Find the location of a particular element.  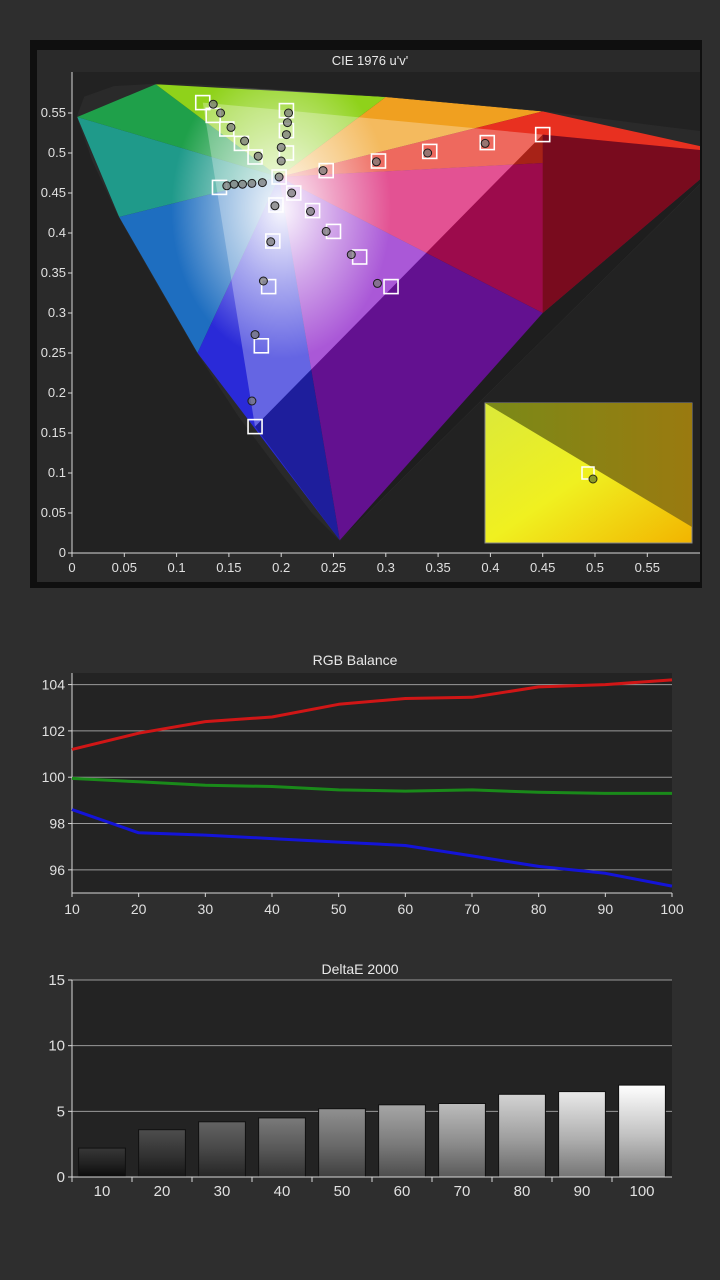

deltae-x-tick-label: 90 is located at coordinates (582, 1191).